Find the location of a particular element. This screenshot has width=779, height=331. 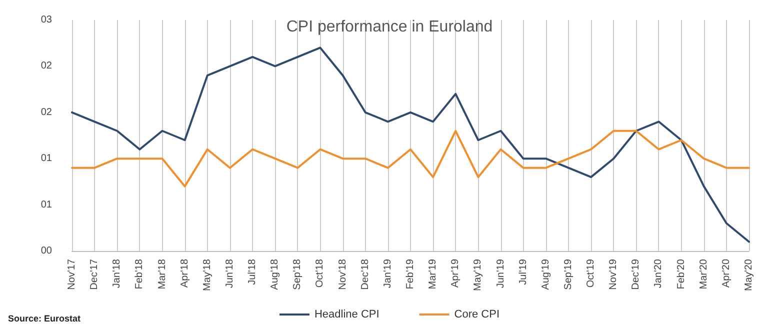

x-tick-label: Mar'18 is located at coordinates (162, 274).